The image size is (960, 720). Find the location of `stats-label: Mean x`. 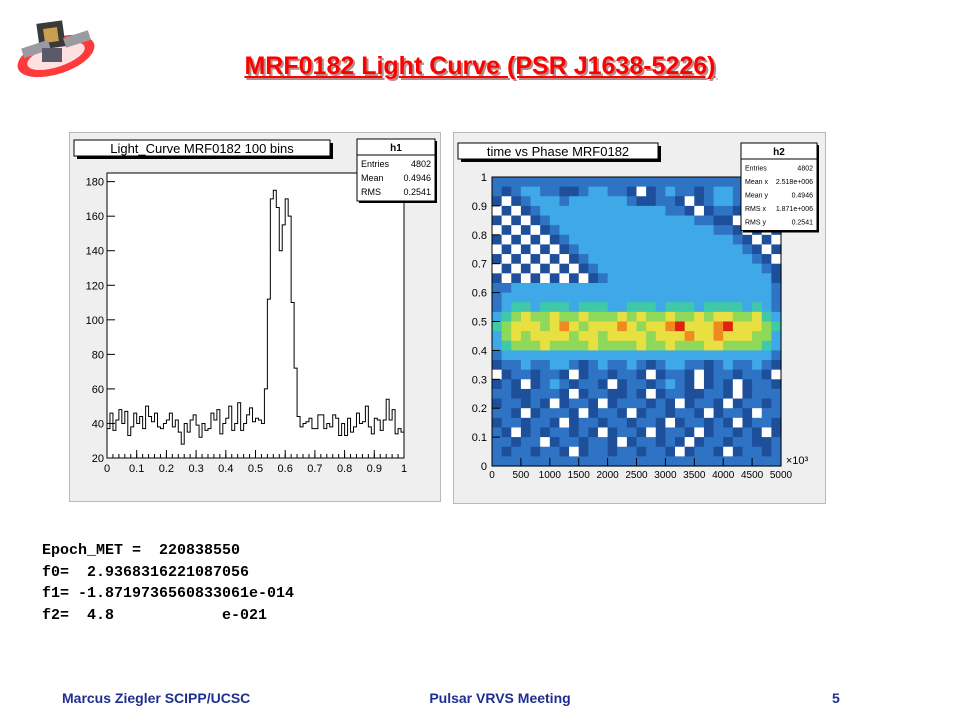

stats-label: Mean x is located at coordinates (756, 182).